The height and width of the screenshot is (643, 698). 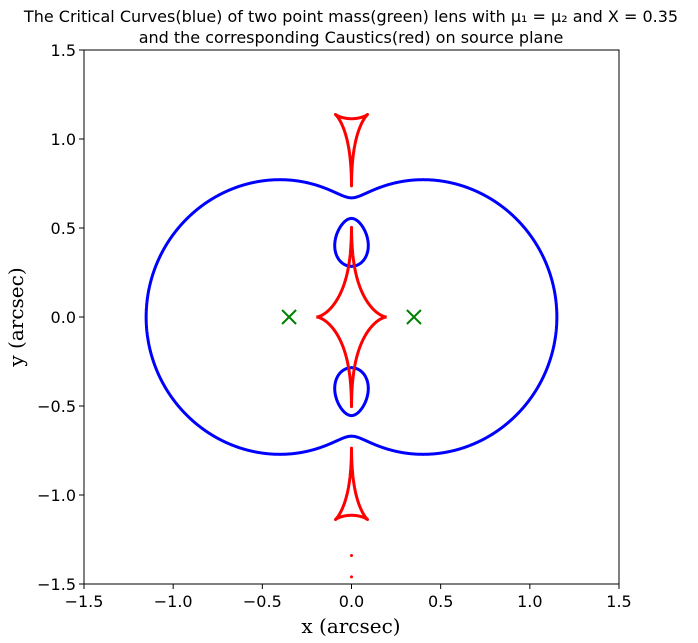 I want to click on y-tick-label: 0.5, so click(x=63, y=228).